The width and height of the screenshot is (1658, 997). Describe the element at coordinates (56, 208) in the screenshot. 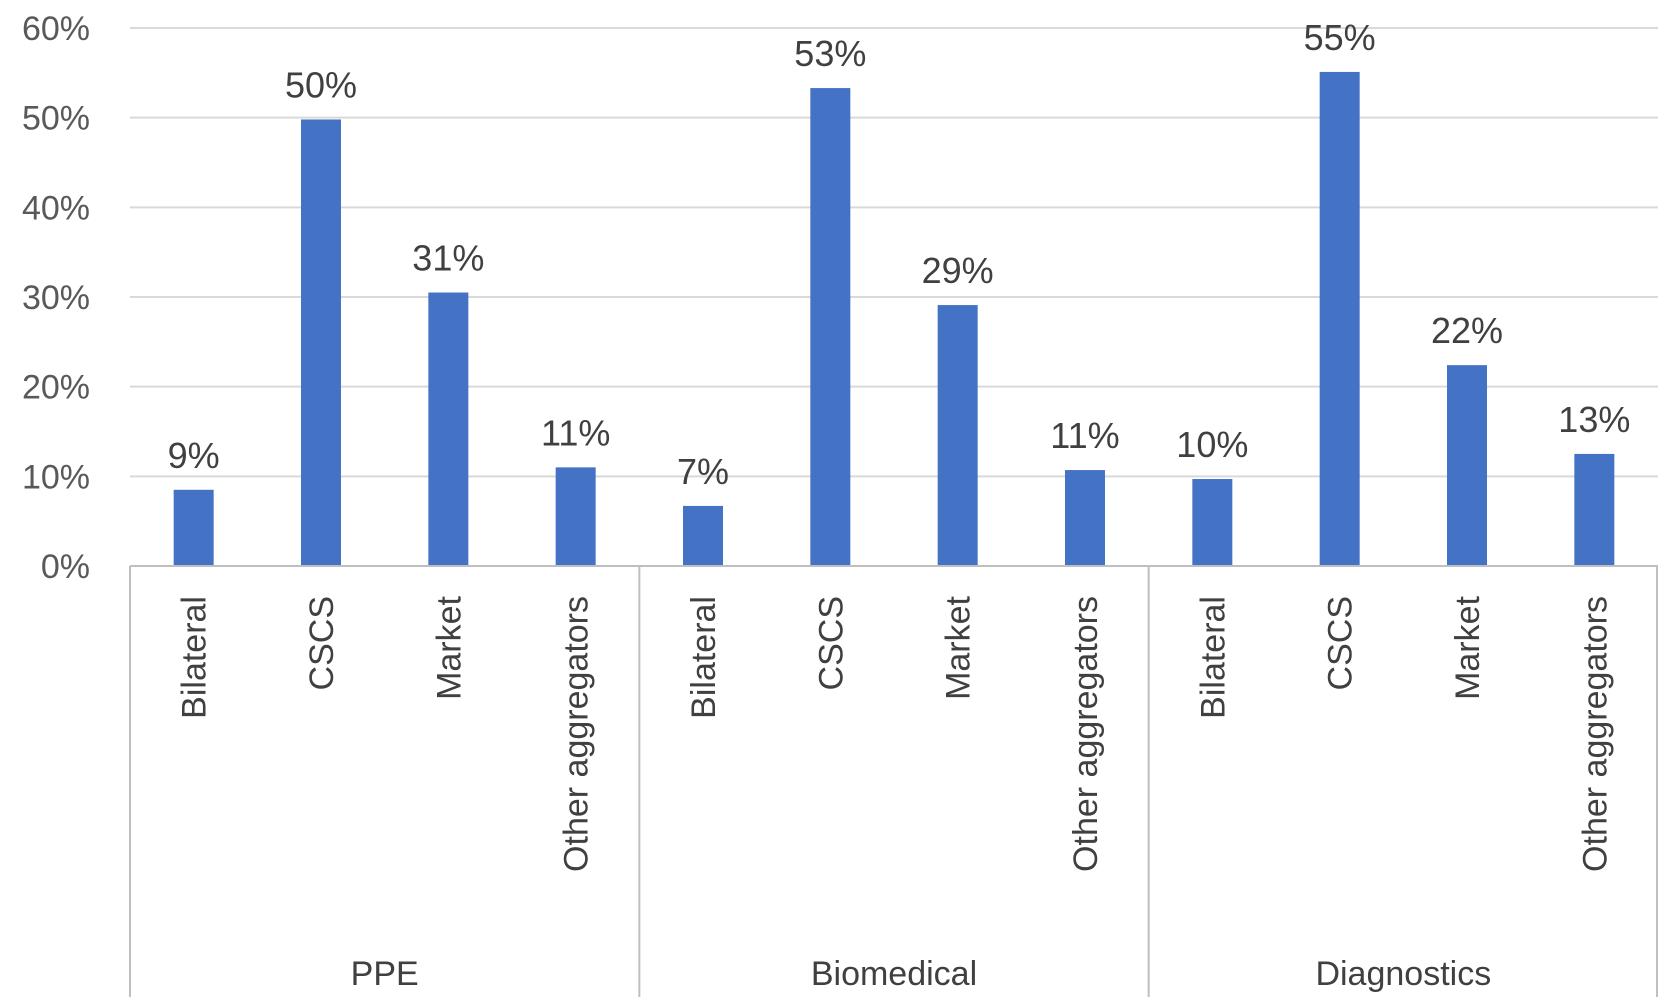

I see `y-tick-label: 40%` at that location.